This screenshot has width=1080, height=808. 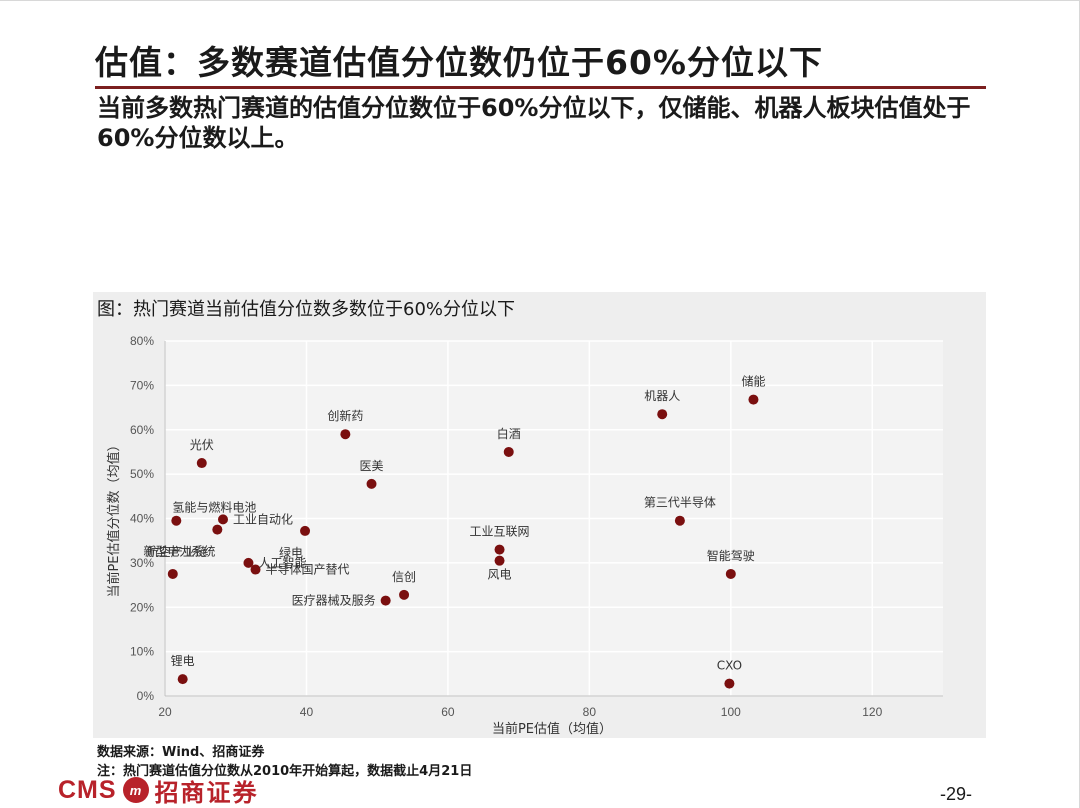 What do you see at coordinates (372, 466) in the screenshot?
I see `point-label: 医美` at bounding box center [372, 466].